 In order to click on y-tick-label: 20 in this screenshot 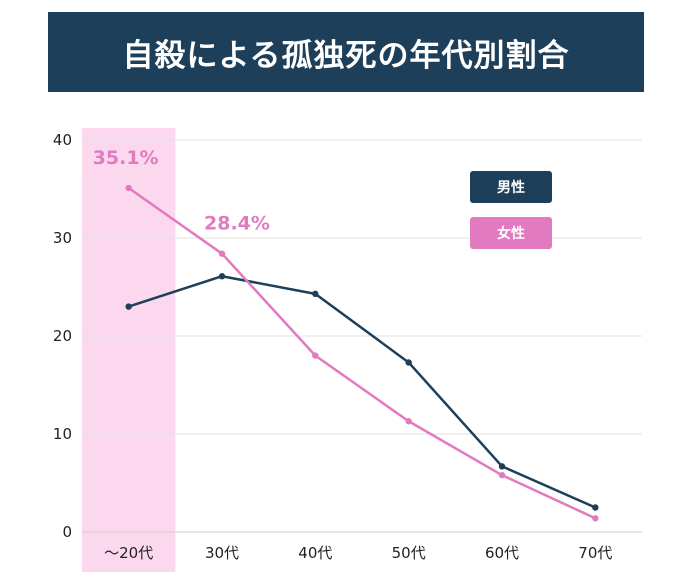, I will do `click(62, 336)`.